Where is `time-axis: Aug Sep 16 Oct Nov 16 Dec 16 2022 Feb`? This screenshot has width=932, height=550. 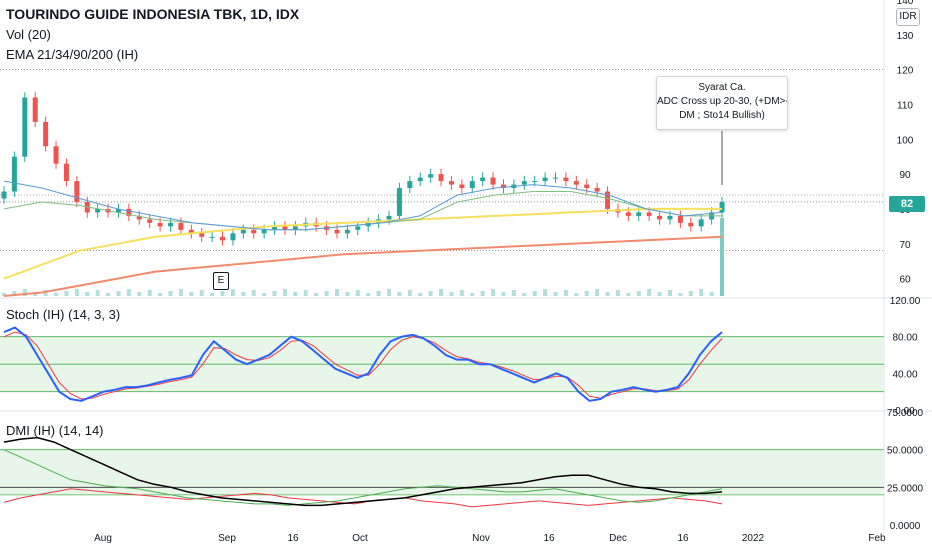
time-axis: Aug Sep 16 Oct Nov 16 Dec 16 2022 Feb is located at coordinates (490, 538).